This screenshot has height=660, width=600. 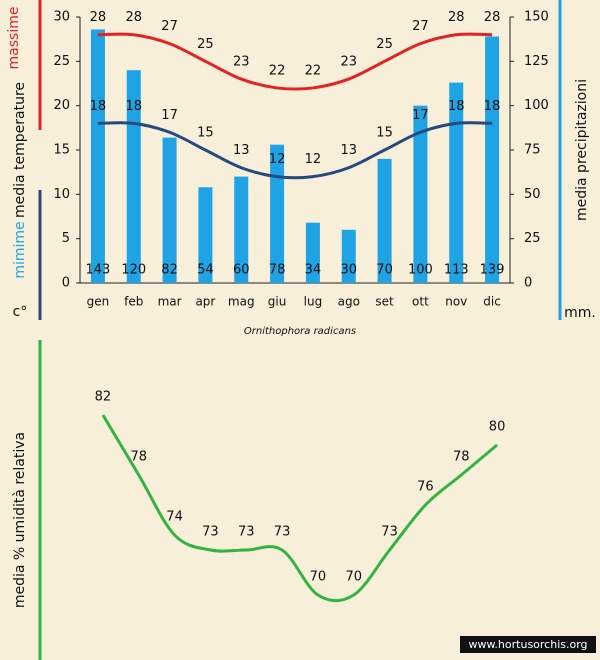 I want to click on y2-tick-label: 150, so click(x=536, y=17).